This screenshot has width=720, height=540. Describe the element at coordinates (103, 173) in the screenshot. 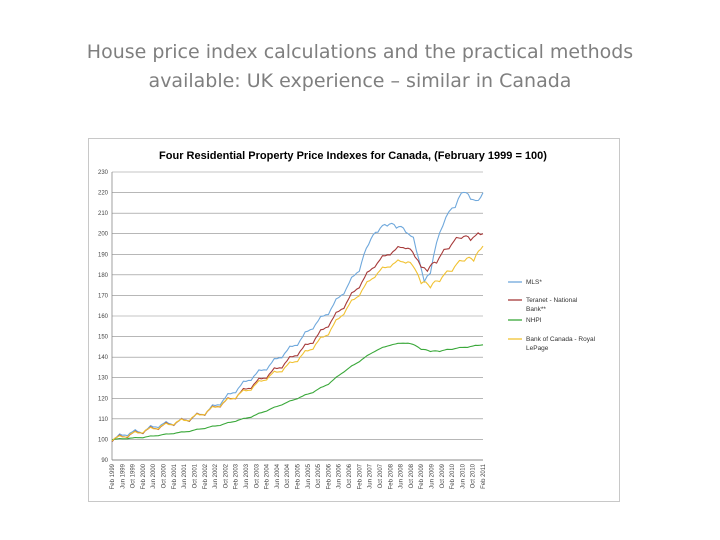

I see `y-tick-label: 230` at that location.